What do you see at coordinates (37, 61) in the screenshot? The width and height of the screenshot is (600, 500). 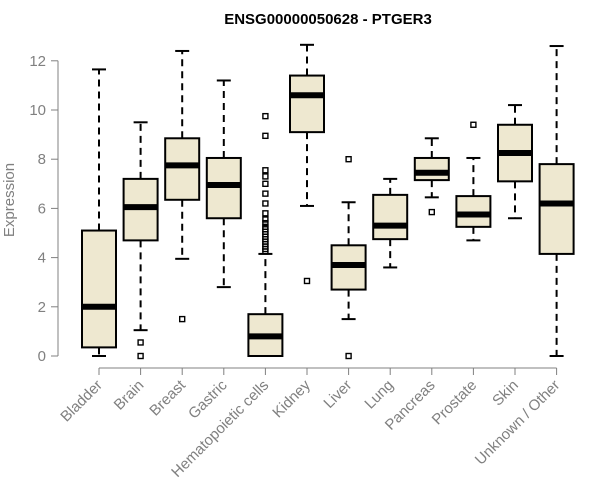 I see `y-tick-label: 12` at bounding box center [37, 61].